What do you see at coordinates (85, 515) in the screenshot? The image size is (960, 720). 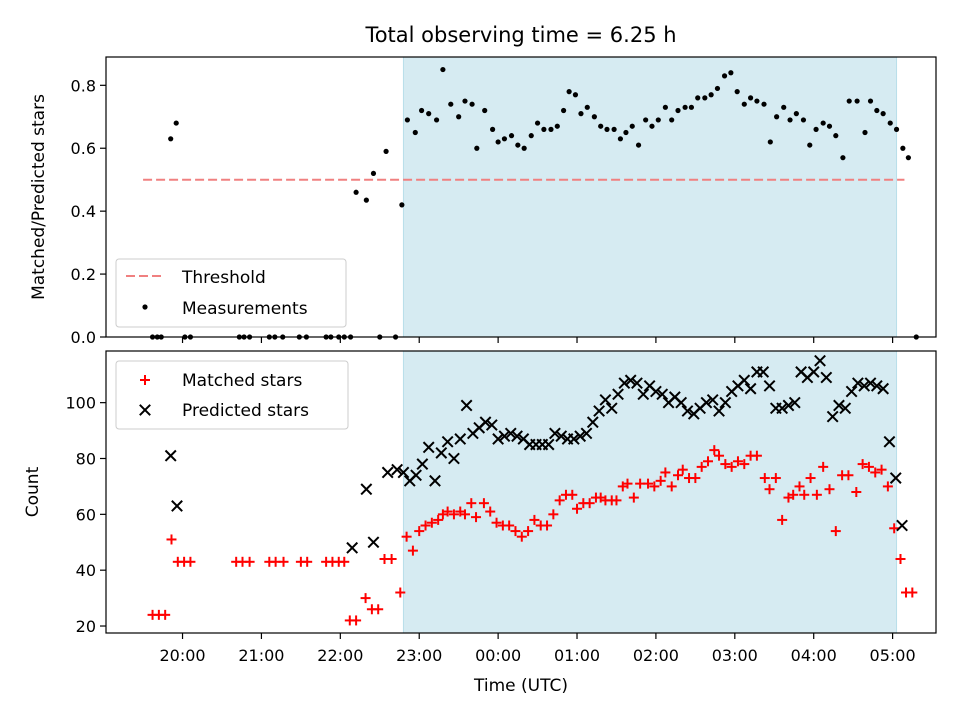 I see `count-y-axis: 20 40 60 80 100` at bounding box center [85, 515].